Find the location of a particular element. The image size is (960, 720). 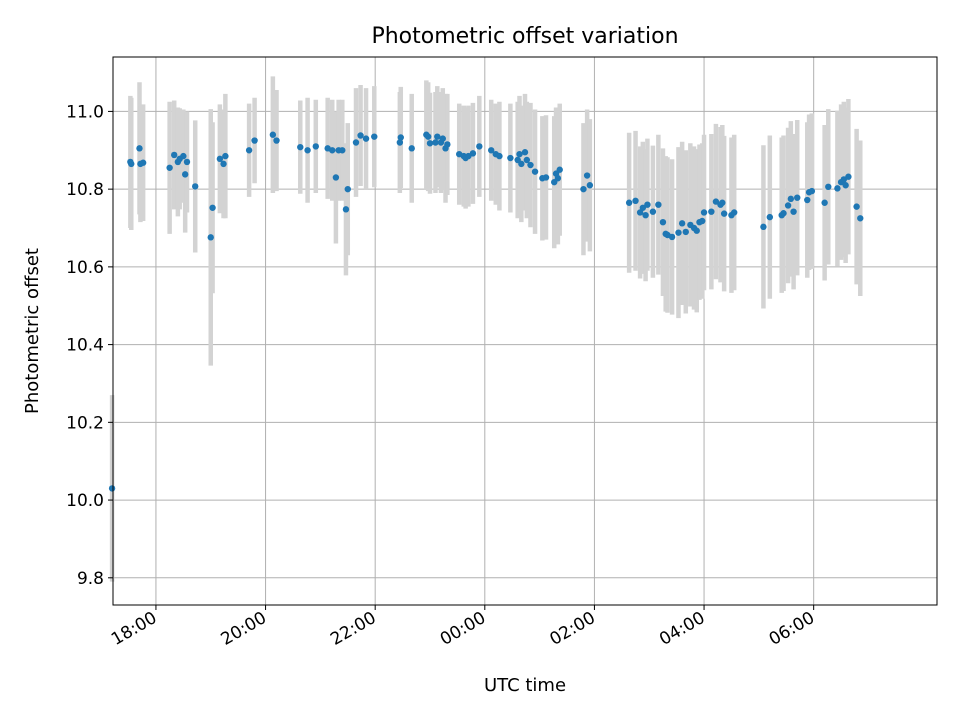

y-tick-label: 10.0 is located at coordinates (85, 501).